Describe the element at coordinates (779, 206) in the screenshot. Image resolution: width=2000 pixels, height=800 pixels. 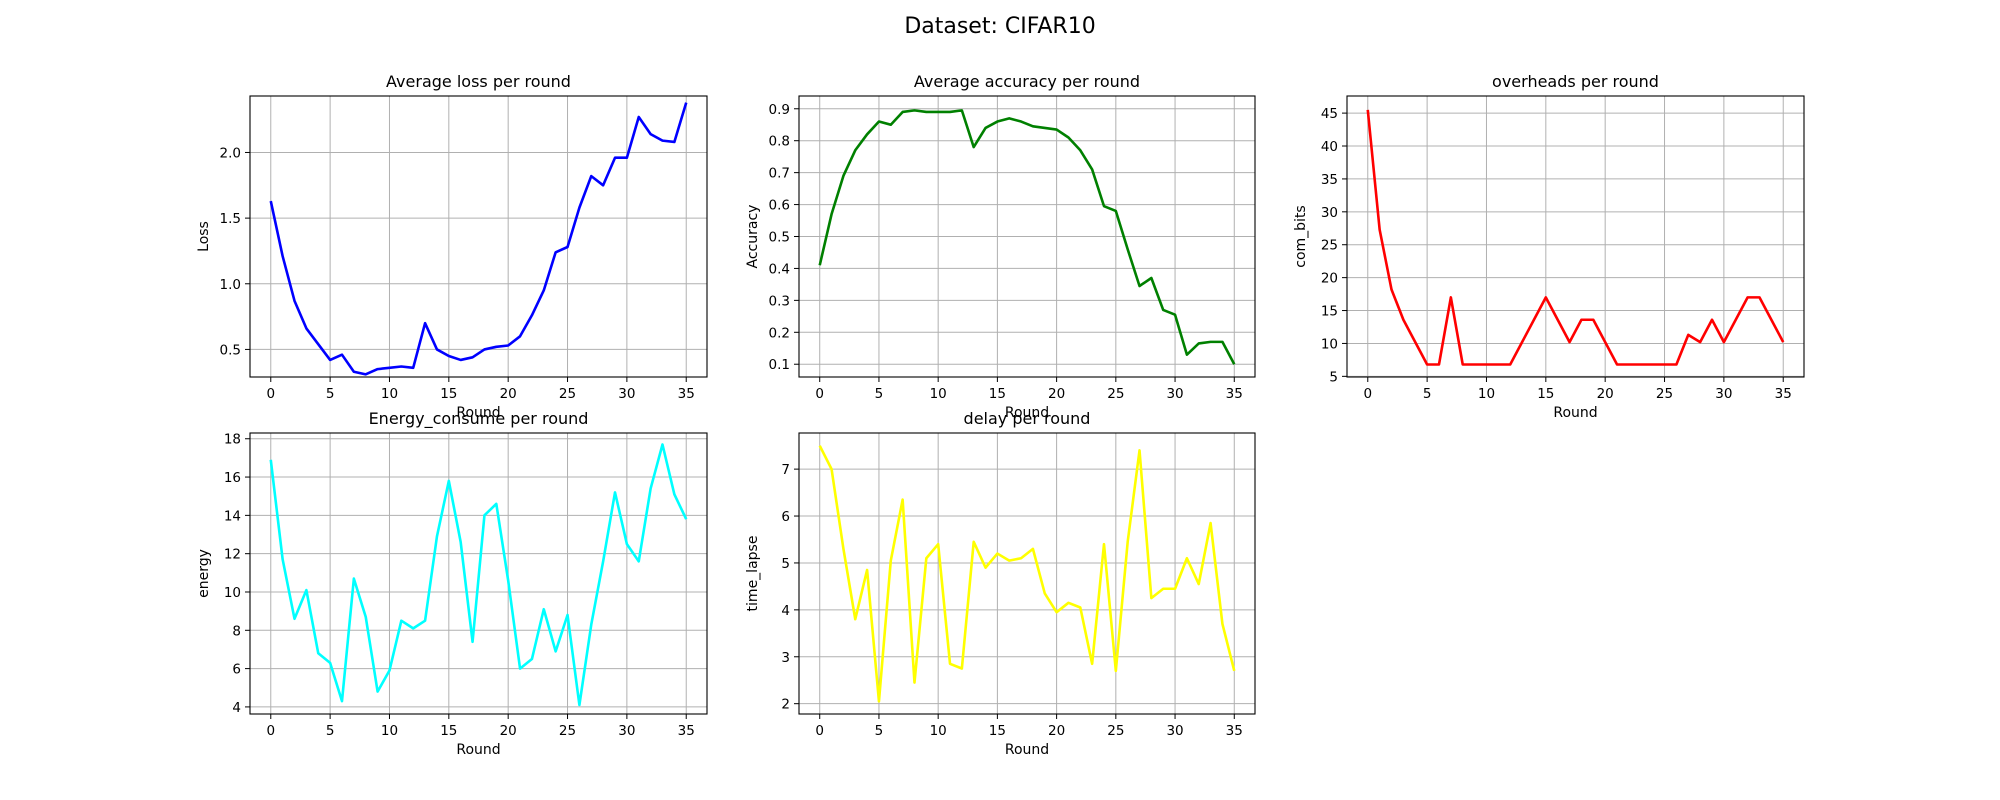
I see `y-tick-label: 0.6` at that location.